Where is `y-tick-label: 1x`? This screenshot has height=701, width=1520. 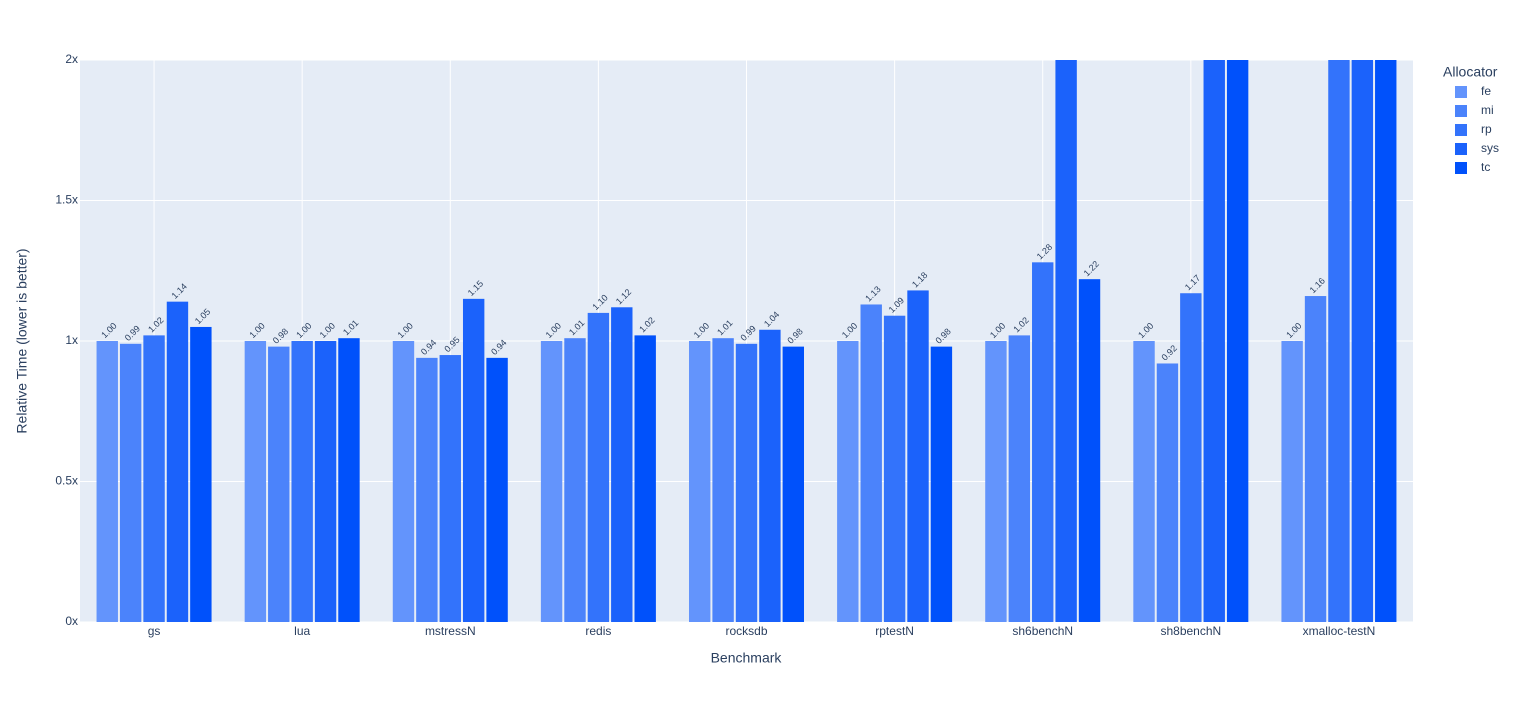
y-tick-label: 1x is located at coordinates (71, 340).